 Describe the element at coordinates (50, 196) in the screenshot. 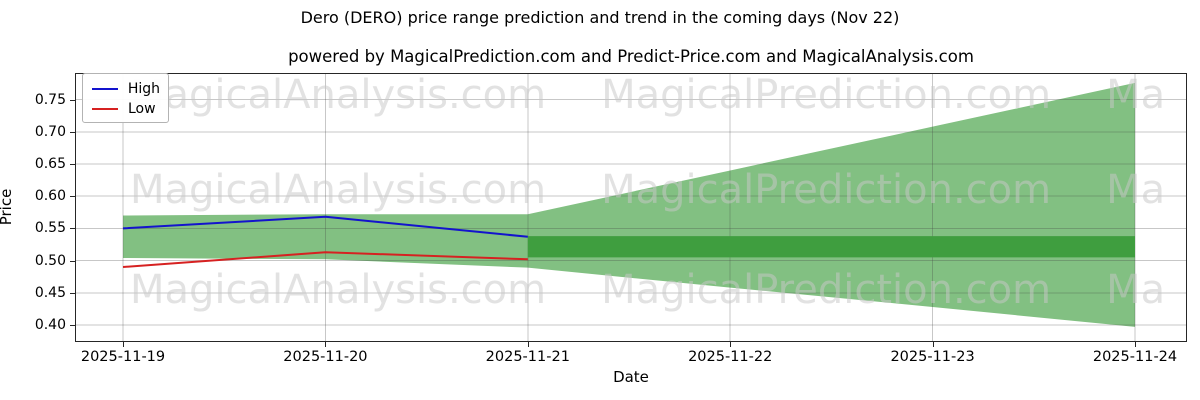

I see `ytick-0.60: 0.60` at that location.